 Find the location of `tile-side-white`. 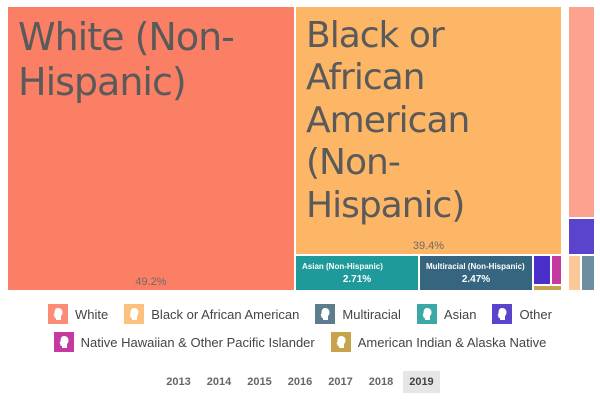

tile-side-white is located at coordinates (581, 112).